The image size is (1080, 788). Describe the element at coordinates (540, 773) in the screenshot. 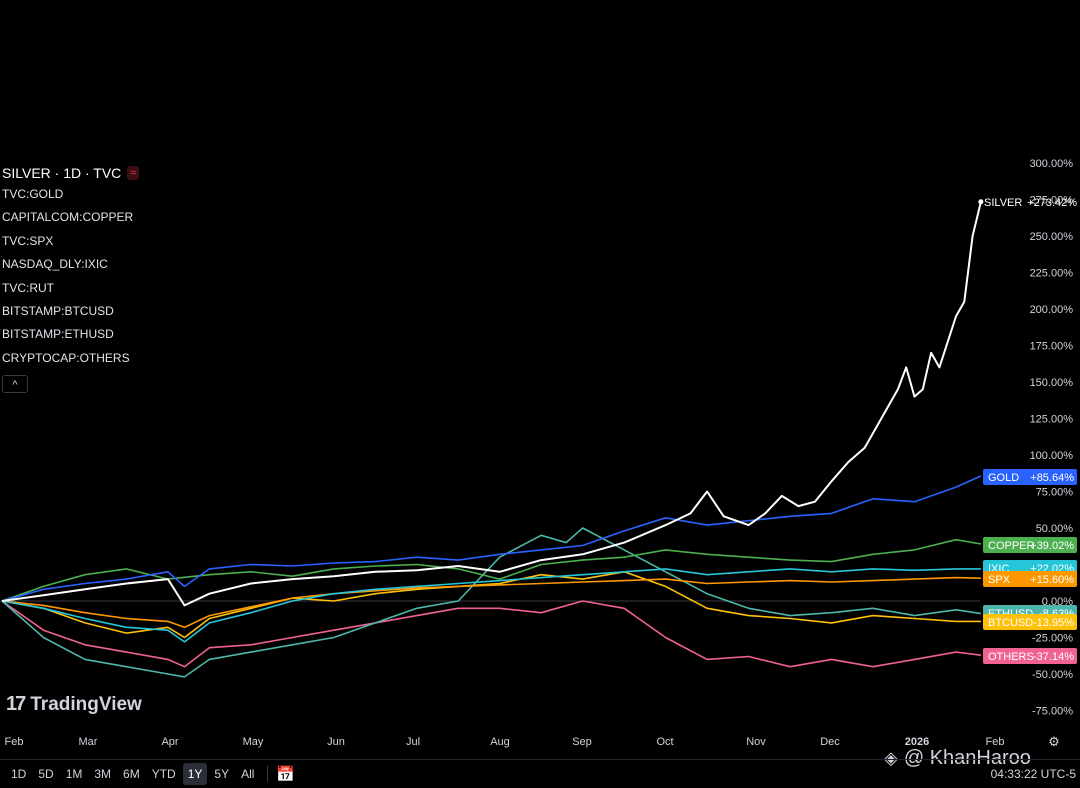

I see `bottom-toolbar: 1D 5D 1M 3M 6M YTD 1Y 5Y All 📅` at that location.